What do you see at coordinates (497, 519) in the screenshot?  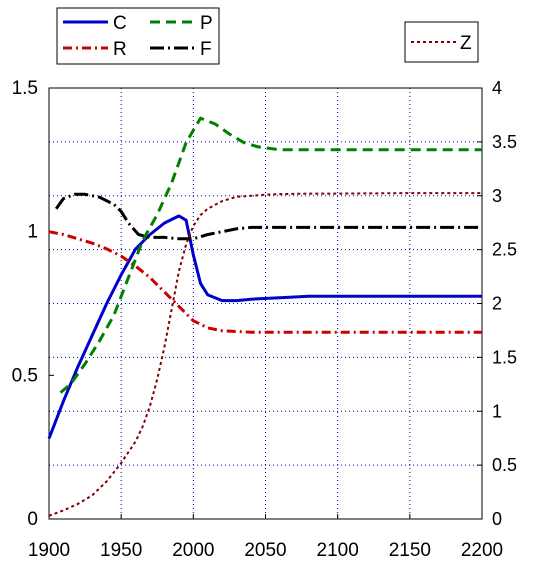 I see `y-right-tick-label: 0` at bounding box center [497, 519].